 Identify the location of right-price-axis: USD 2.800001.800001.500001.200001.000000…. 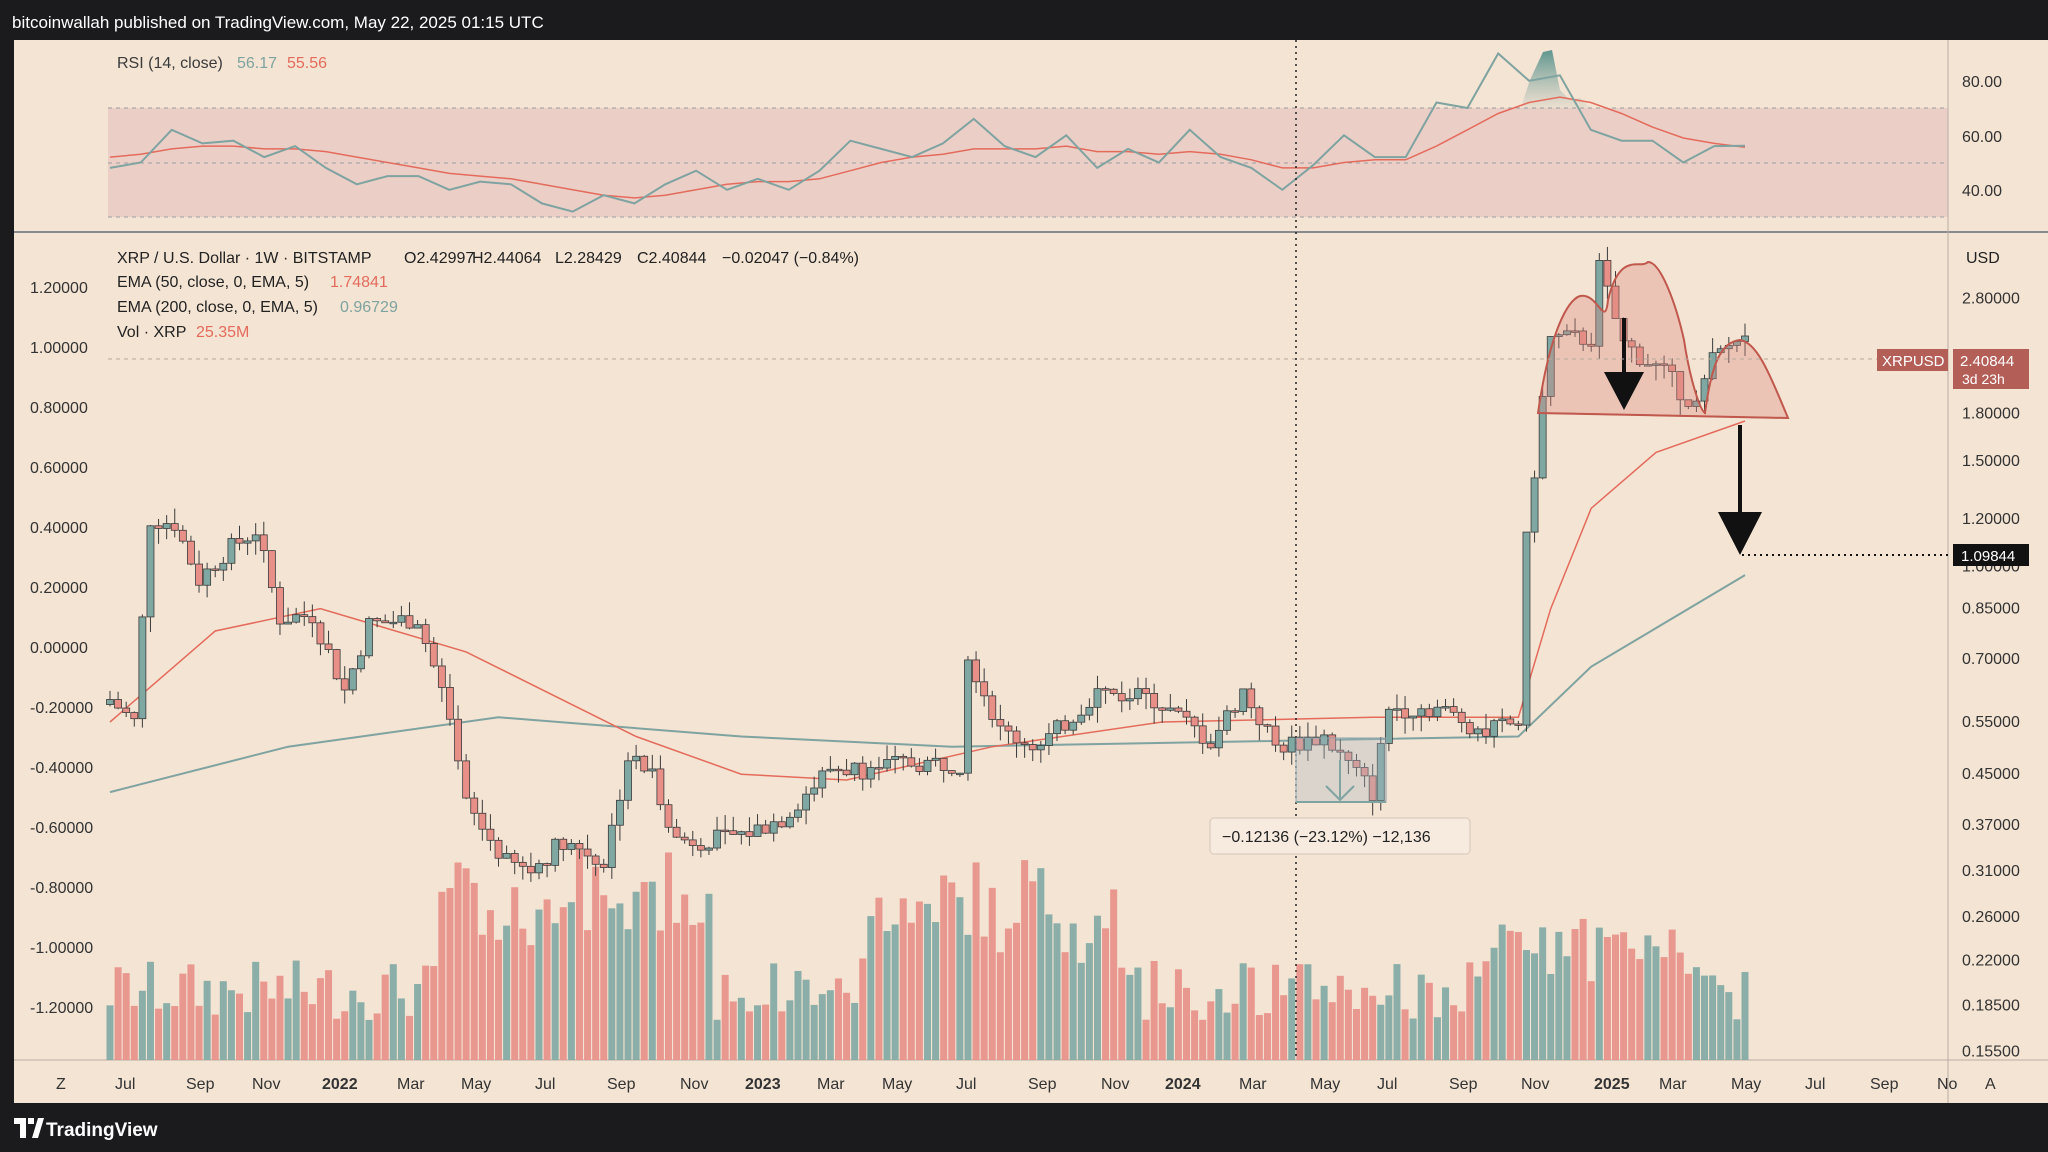
(1953, 655).